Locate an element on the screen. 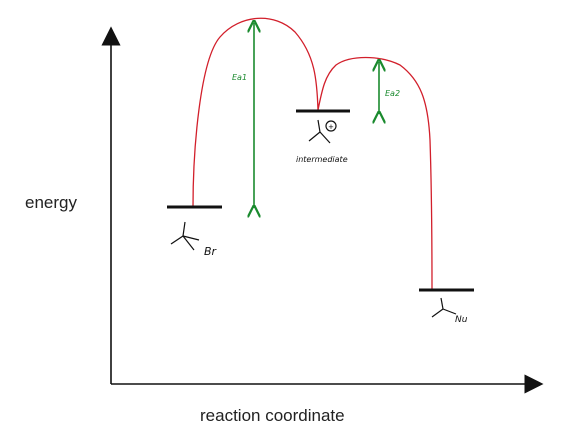 This screenshot has width=569, height=435. reactant-structure-icon is located at coordinates (185, 236).